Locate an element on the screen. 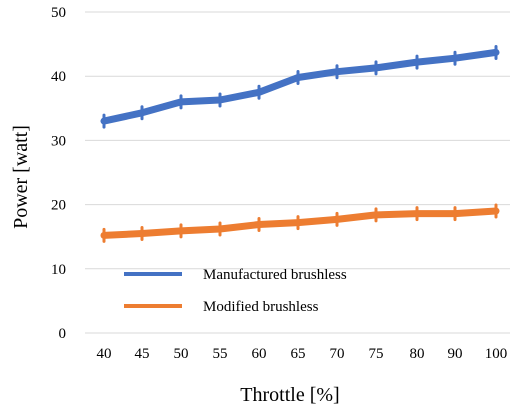 The height and width of the screenshot is (410, 520). x-tick-label: 70 is located at coordinates (337, 354).